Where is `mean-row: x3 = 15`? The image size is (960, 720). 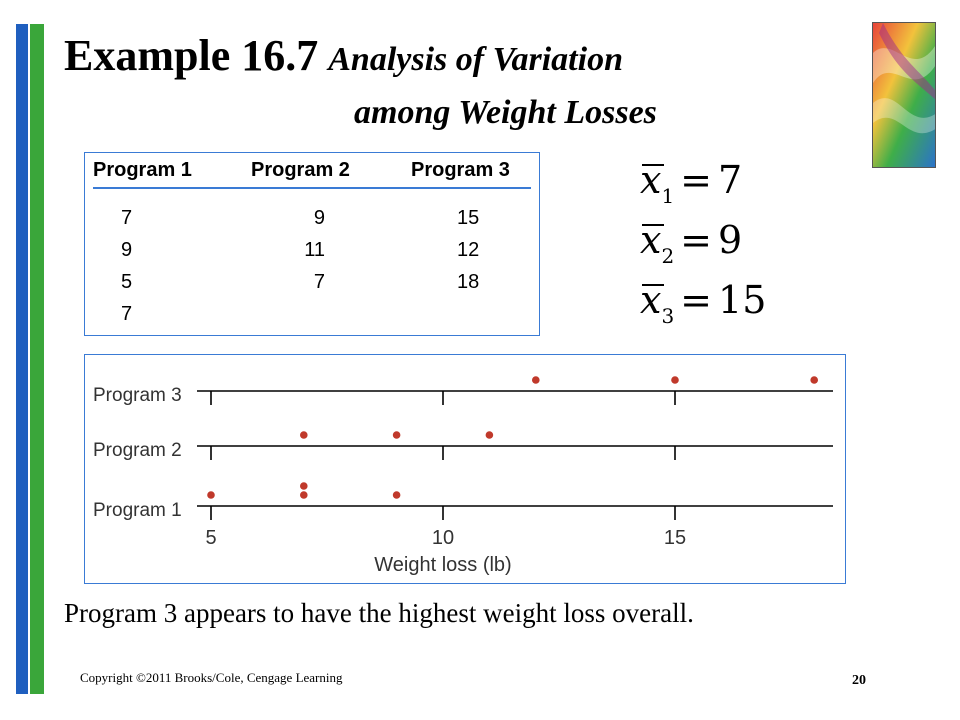 mean-row: x3 = 15 is located at coordinates (703, 303).